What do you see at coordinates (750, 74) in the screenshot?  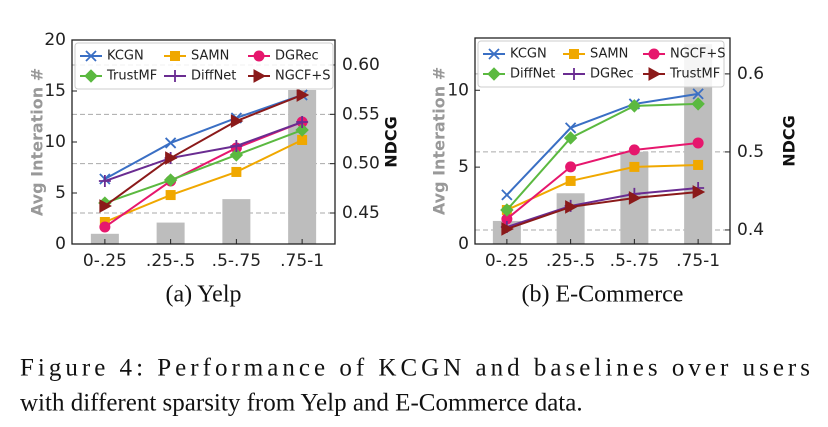 I see `y2-tick-label: 0.6` at bounding box center [750, 74].